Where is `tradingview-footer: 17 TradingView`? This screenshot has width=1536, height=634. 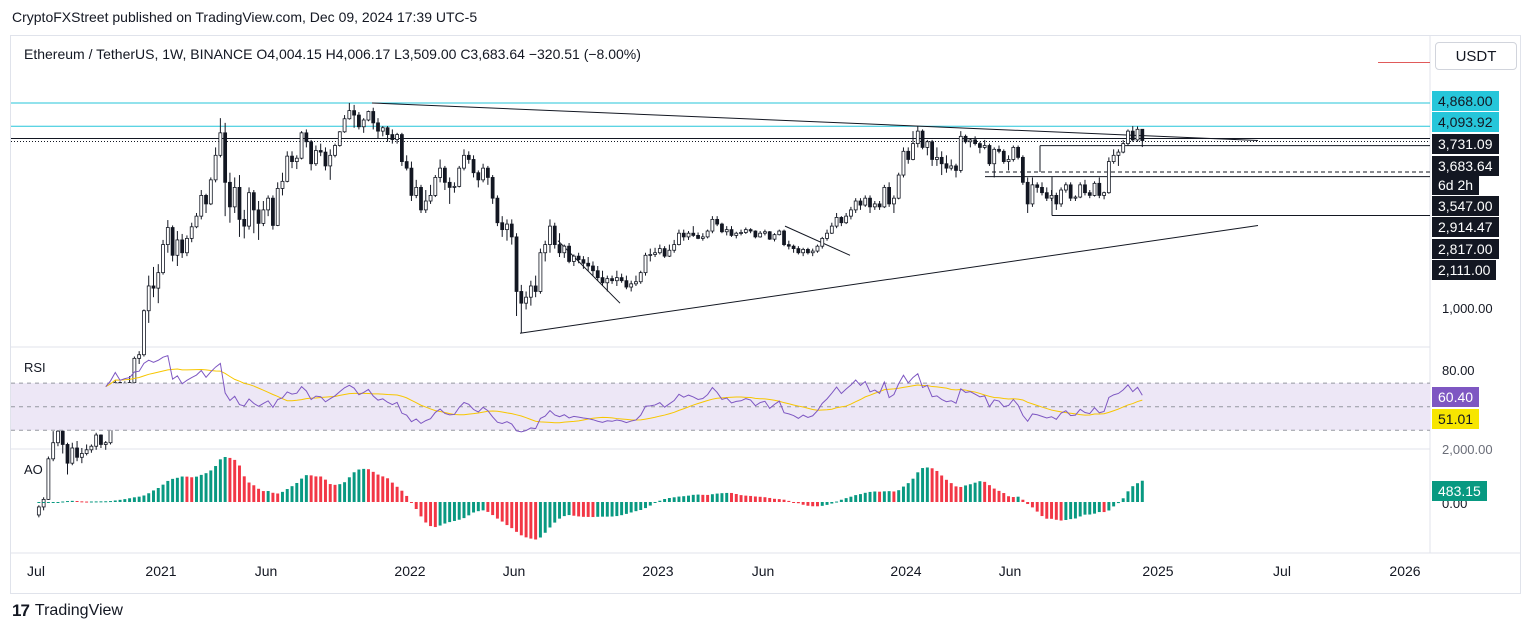
tradingview-footer: 17 TradingView is located at coordinates (67, 611).